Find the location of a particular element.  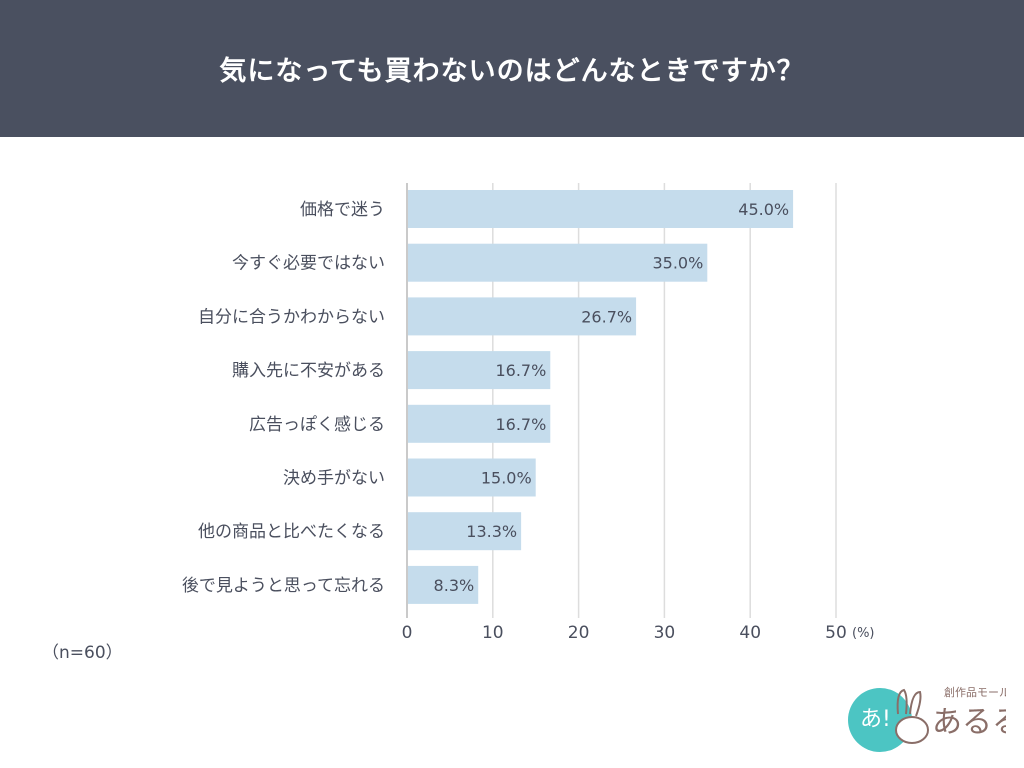

category-label: 広告っぽく感じる is located at coordinates (317, 425).